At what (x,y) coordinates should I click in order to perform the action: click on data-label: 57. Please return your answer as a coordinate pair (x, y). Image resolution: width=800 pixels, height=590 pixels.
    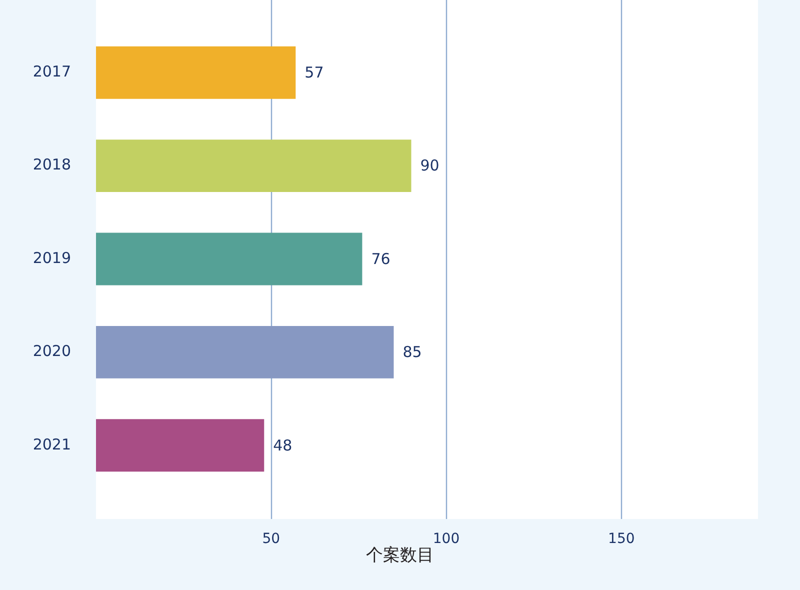
    Looking at the image, I should click on (314, 72).